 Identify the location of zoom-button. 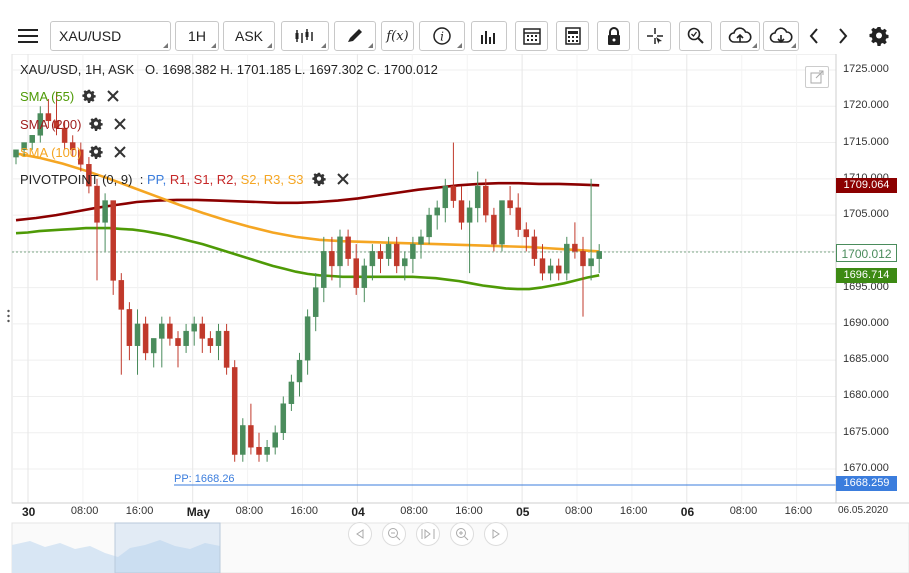
(695, 36).